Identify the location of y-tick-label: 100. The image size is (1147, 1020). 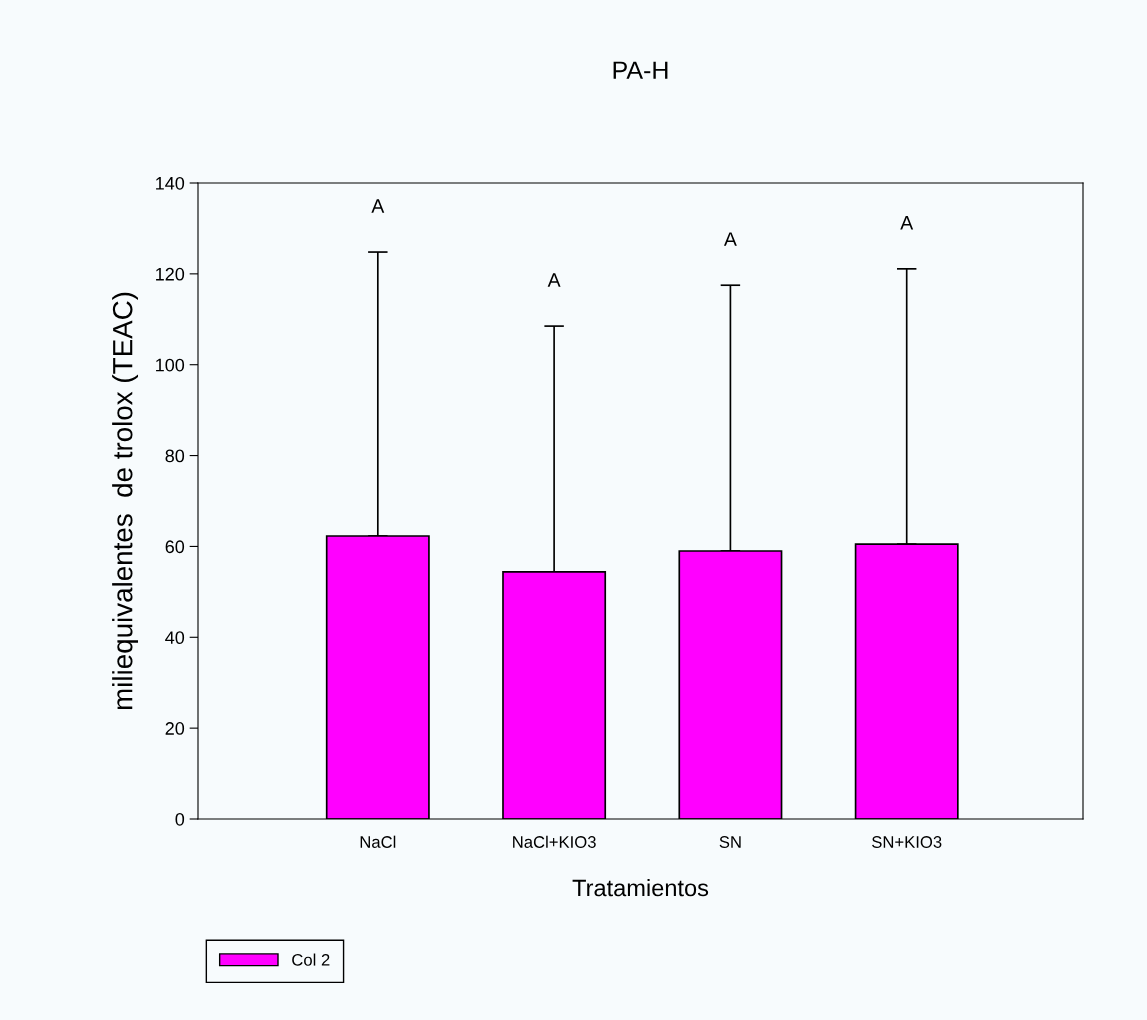
(170, 365).